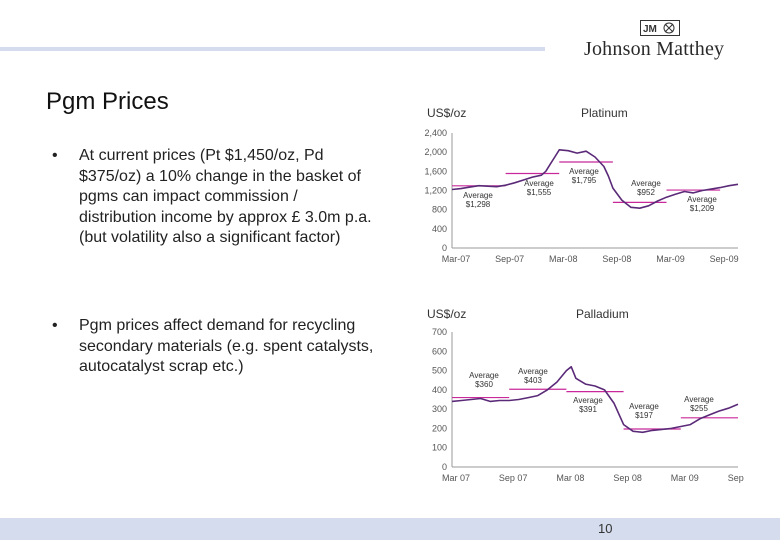  What do you see at coordinates (539, 192) in the screenshot?
I see `average-value: $1,555` at bounding box center [539, 192].